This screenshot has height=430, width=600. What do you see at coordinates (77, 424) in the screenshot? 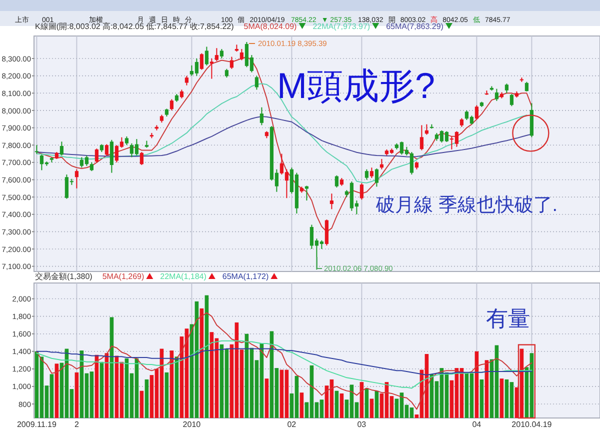
I see `x-tick-label: 2` at bounding box center [77, 424].